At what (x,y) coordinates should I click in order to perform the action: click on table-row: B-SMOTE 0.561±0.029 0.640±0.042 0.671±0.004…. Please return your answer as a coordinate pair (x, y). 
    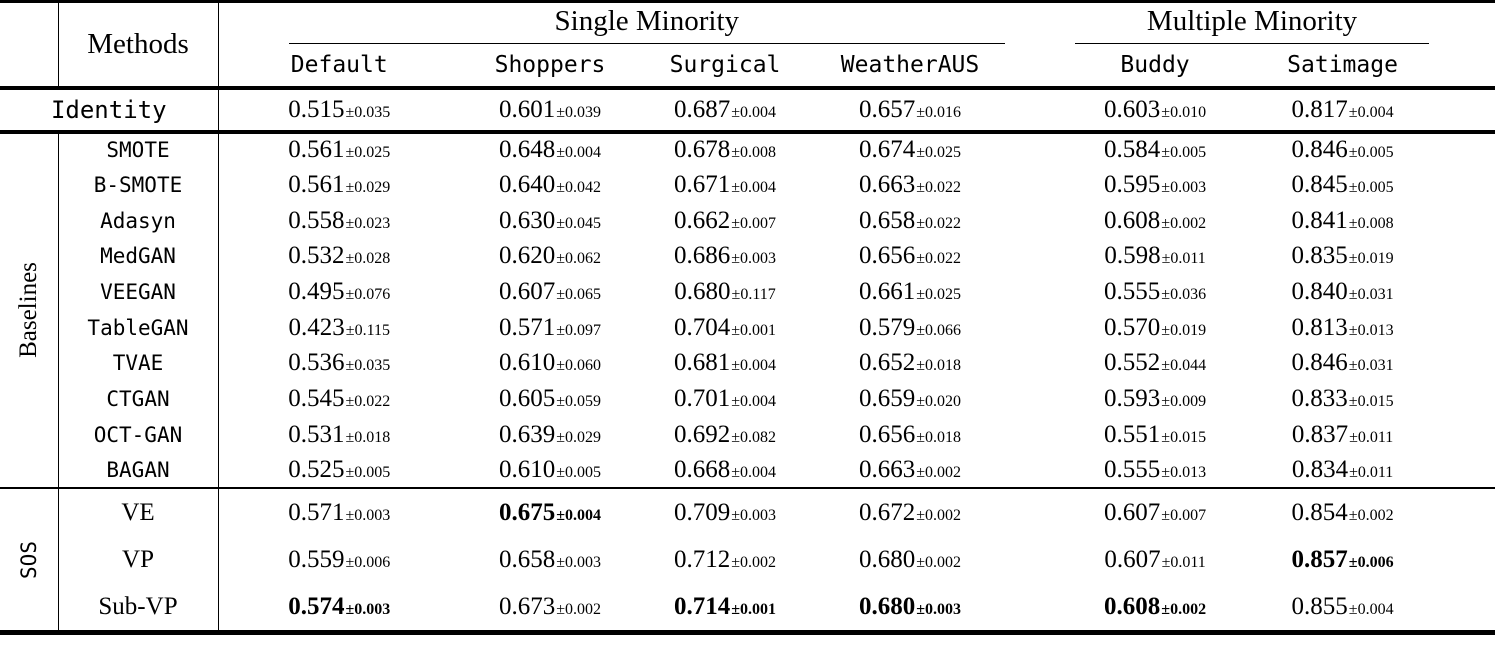
    Looking at the image, I should click on (747, 185).